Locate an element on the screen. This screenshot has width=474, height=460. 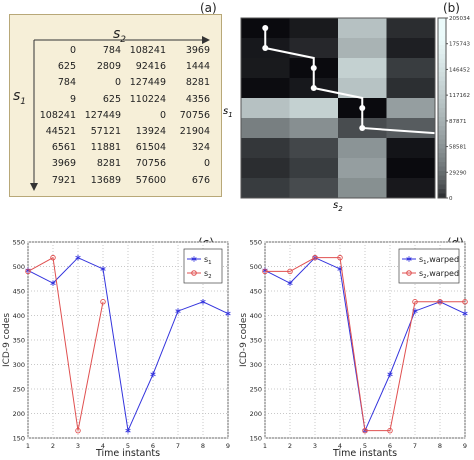
colorbar-tick-label: 58581 is located at coordinates (458, 148).